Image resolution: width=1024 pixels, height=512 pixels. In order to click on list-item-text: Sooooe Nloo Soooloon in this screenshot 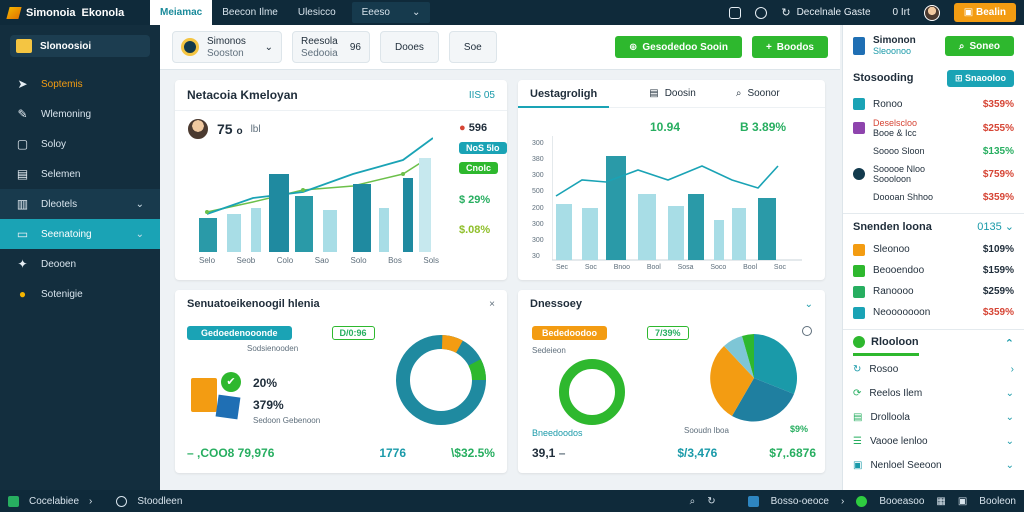, I will do `click(899, 174)`.